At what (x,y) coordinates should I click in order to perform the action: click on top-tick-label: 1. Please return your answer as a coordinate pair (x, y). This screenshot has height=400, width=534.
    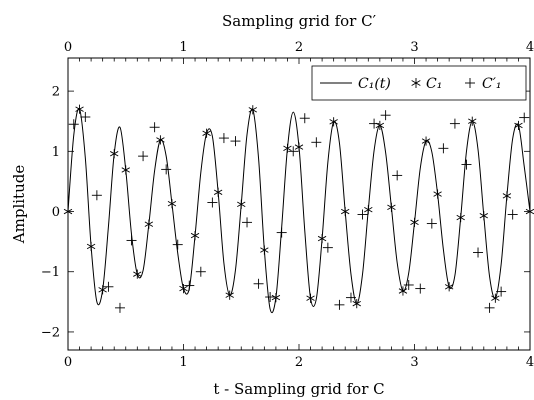
    Looking at the image, I should click on (183, 47).